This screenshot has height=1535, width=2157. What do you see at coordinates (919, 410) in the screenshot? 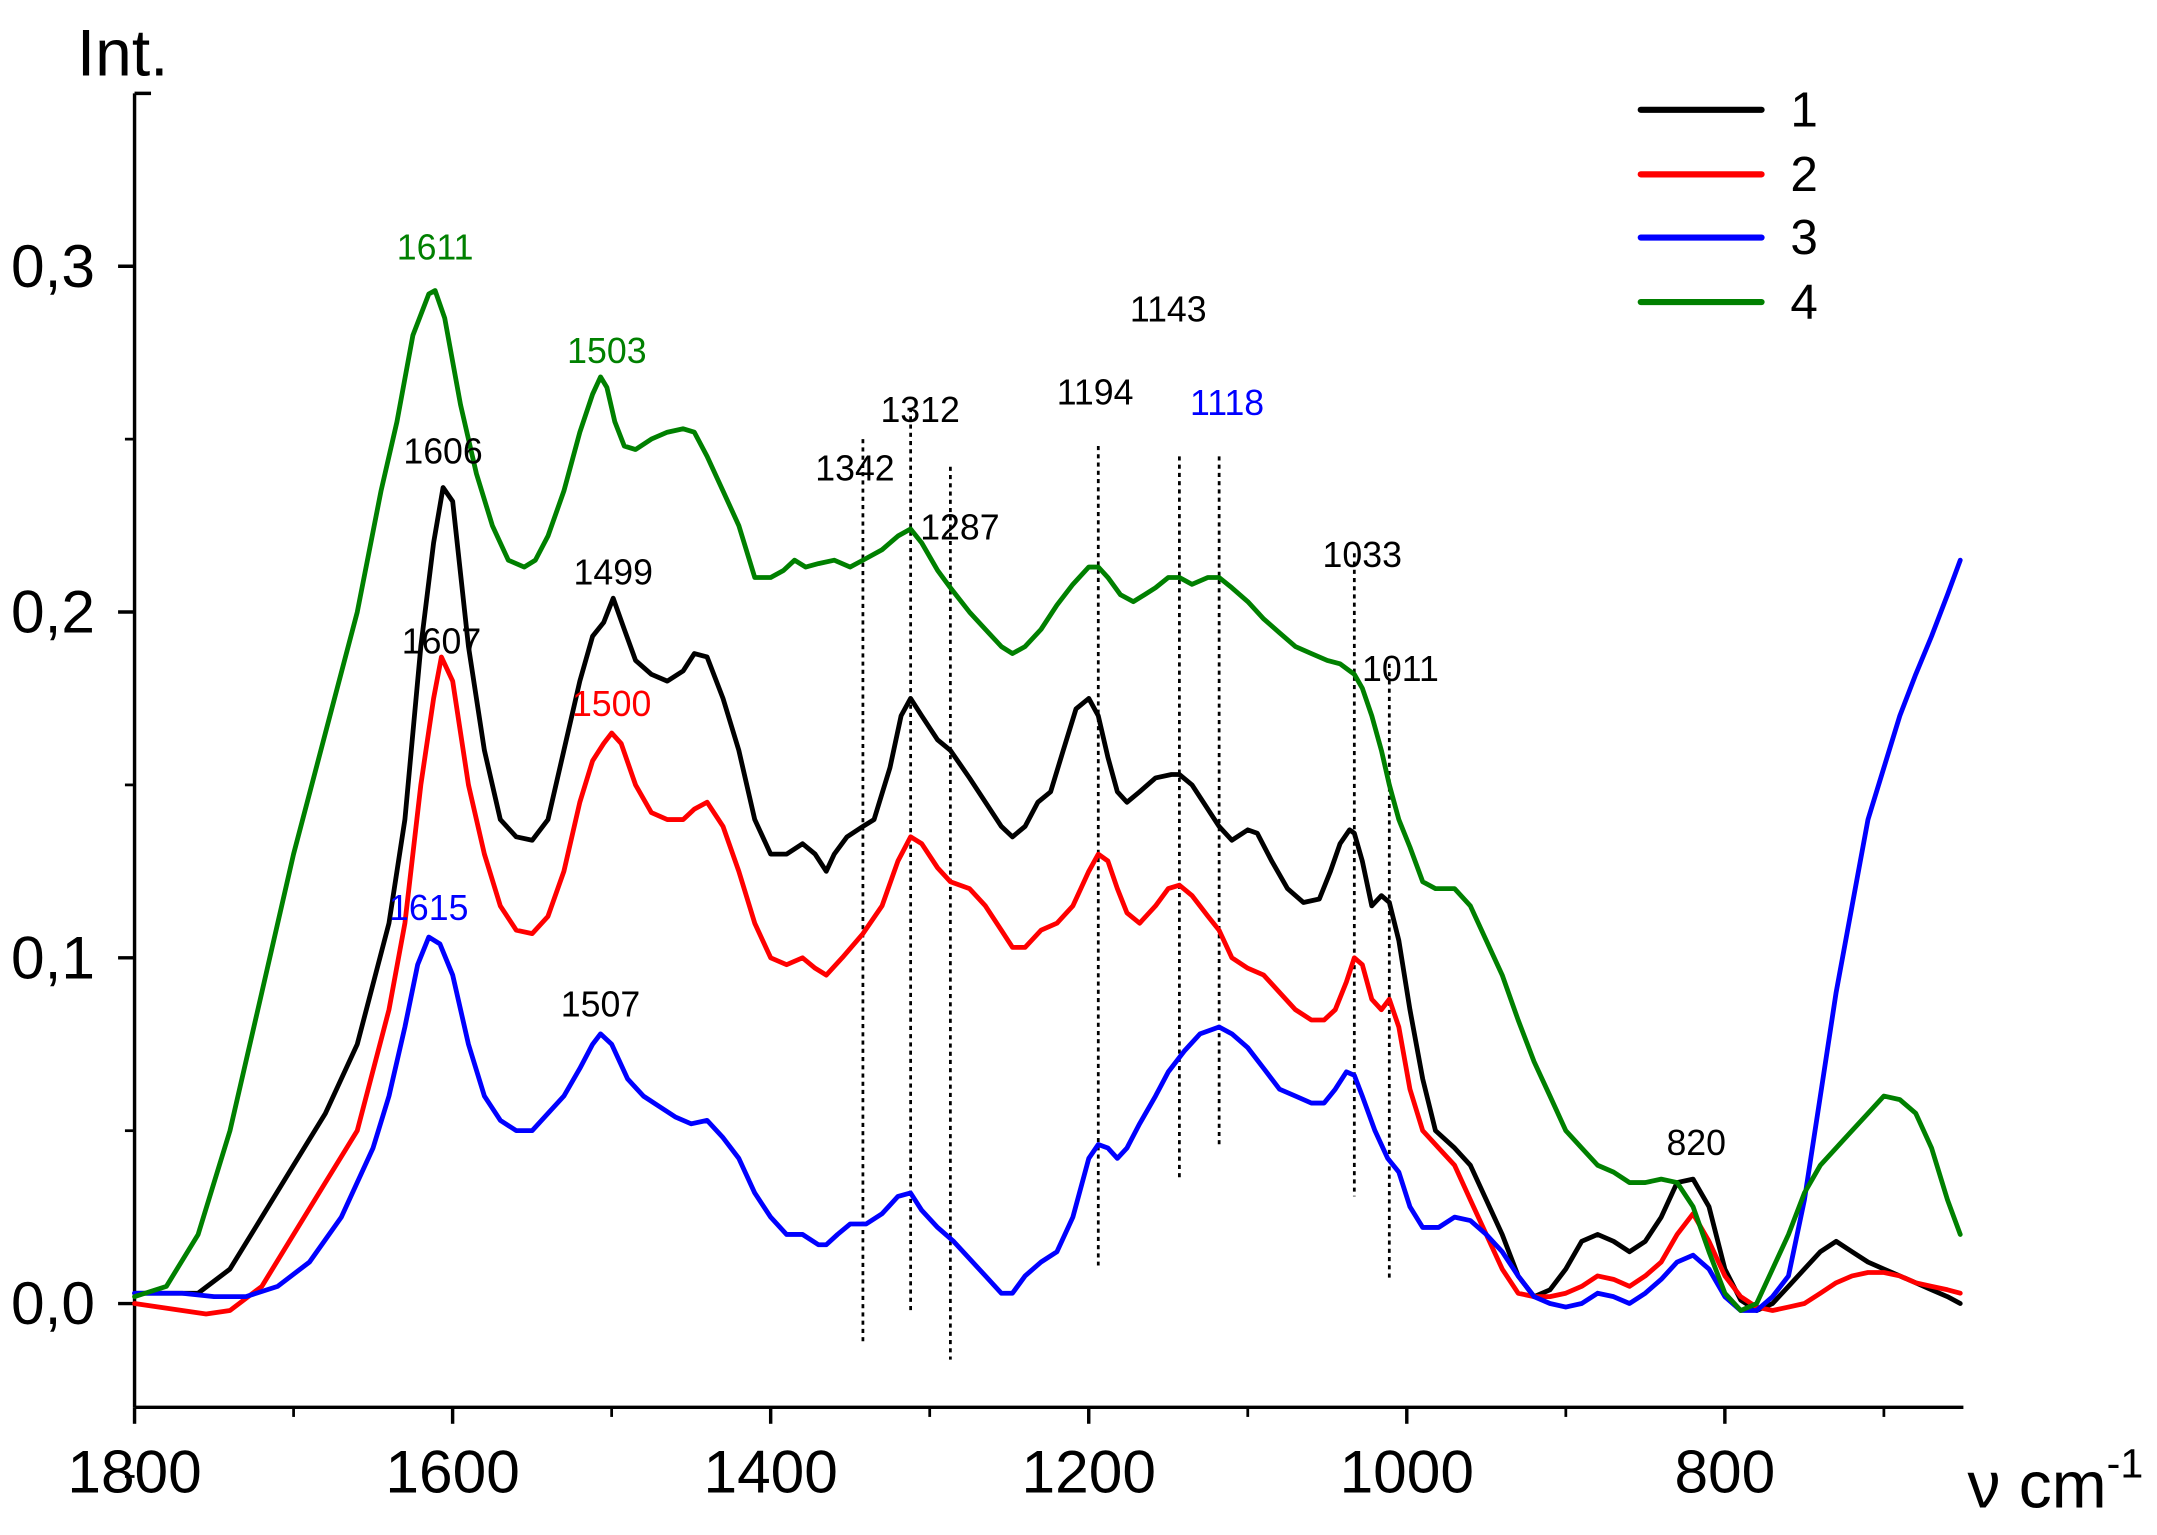
I see `peak-label-1312: 1312` at bounding box center [919, 410].